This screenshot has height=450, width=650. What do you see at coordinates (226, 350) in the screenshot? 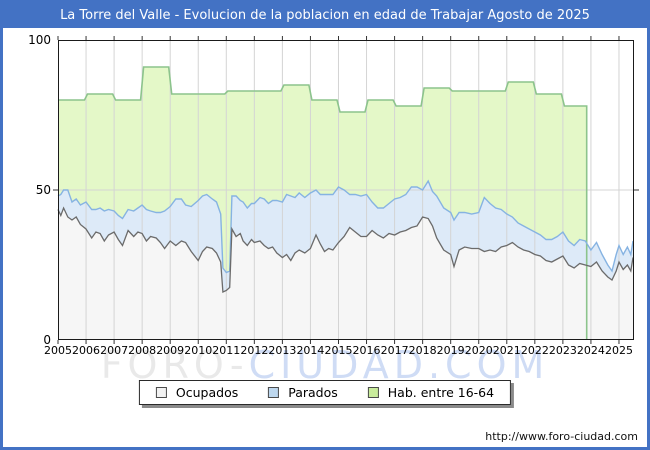
I see `x-tick-label: 2011` at bounding box center [226, 350].